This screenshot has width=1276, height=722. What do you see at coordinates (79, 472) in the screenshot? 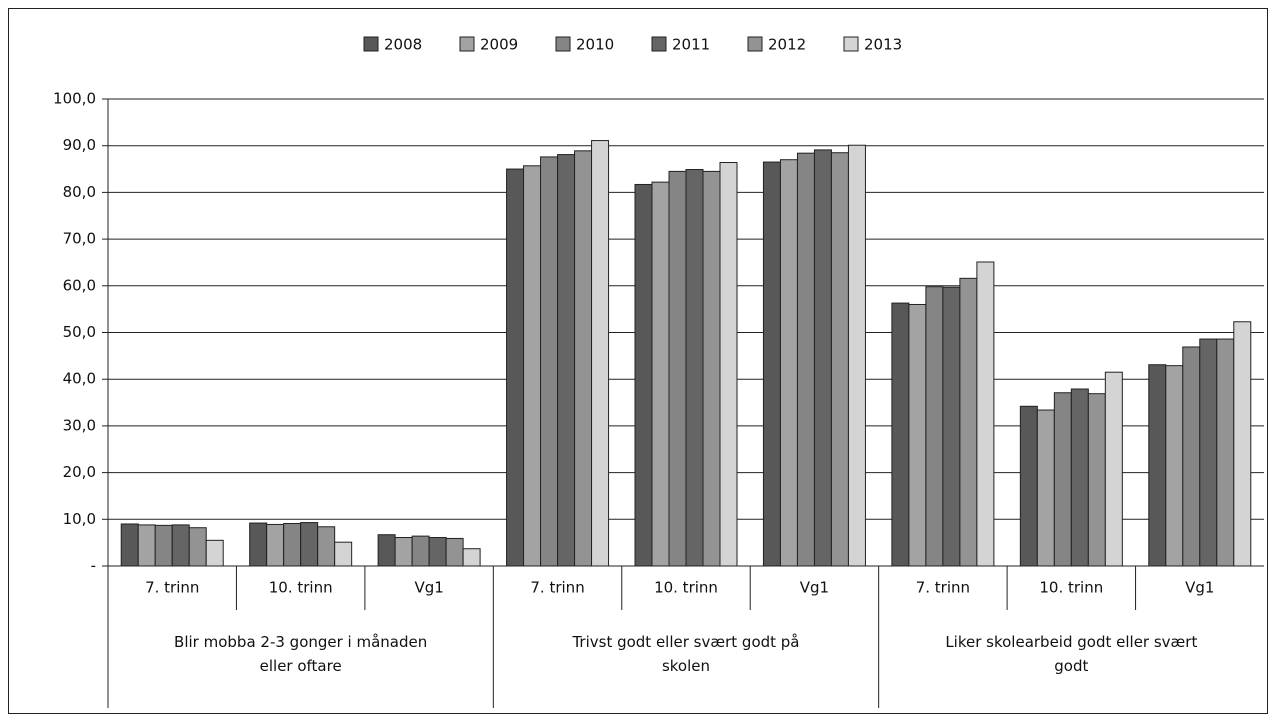
I see `y-tick-label: 20,0` at bounding box center [79, 472].